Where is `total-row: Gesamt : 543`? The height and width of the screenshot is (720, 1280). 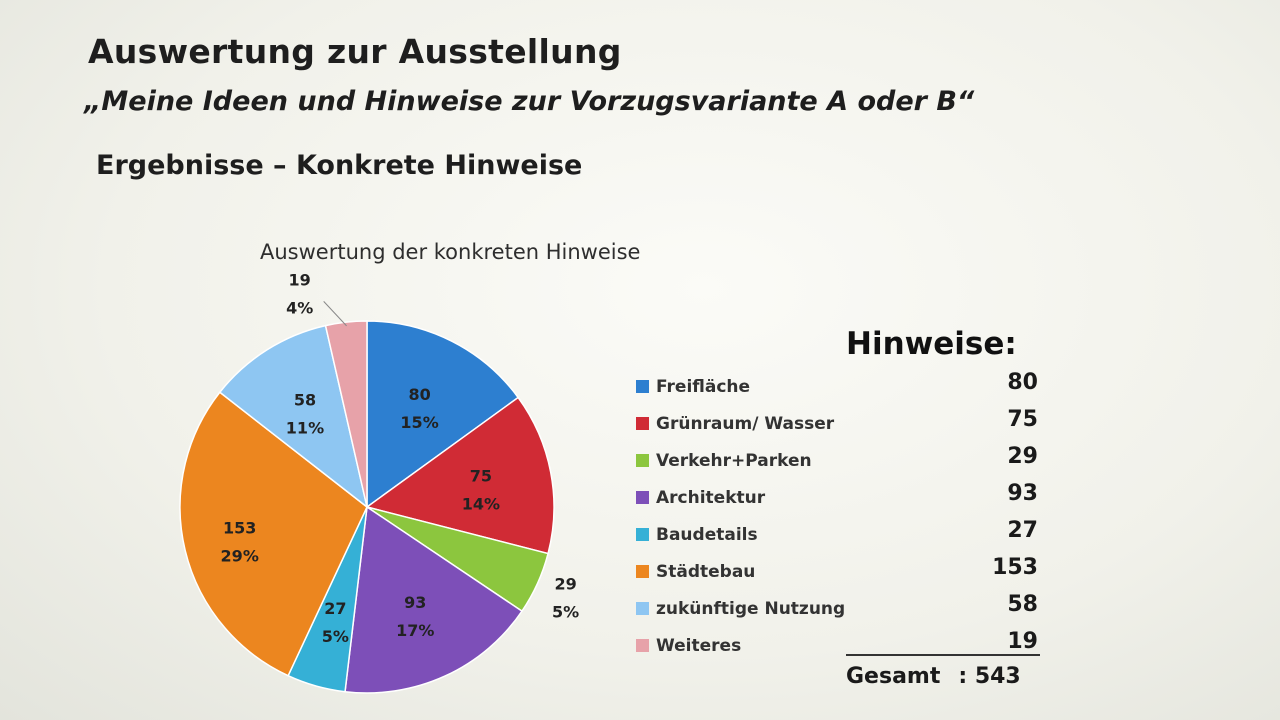
total-row: Gesamt : 543 is located at coordinates (933, 676).